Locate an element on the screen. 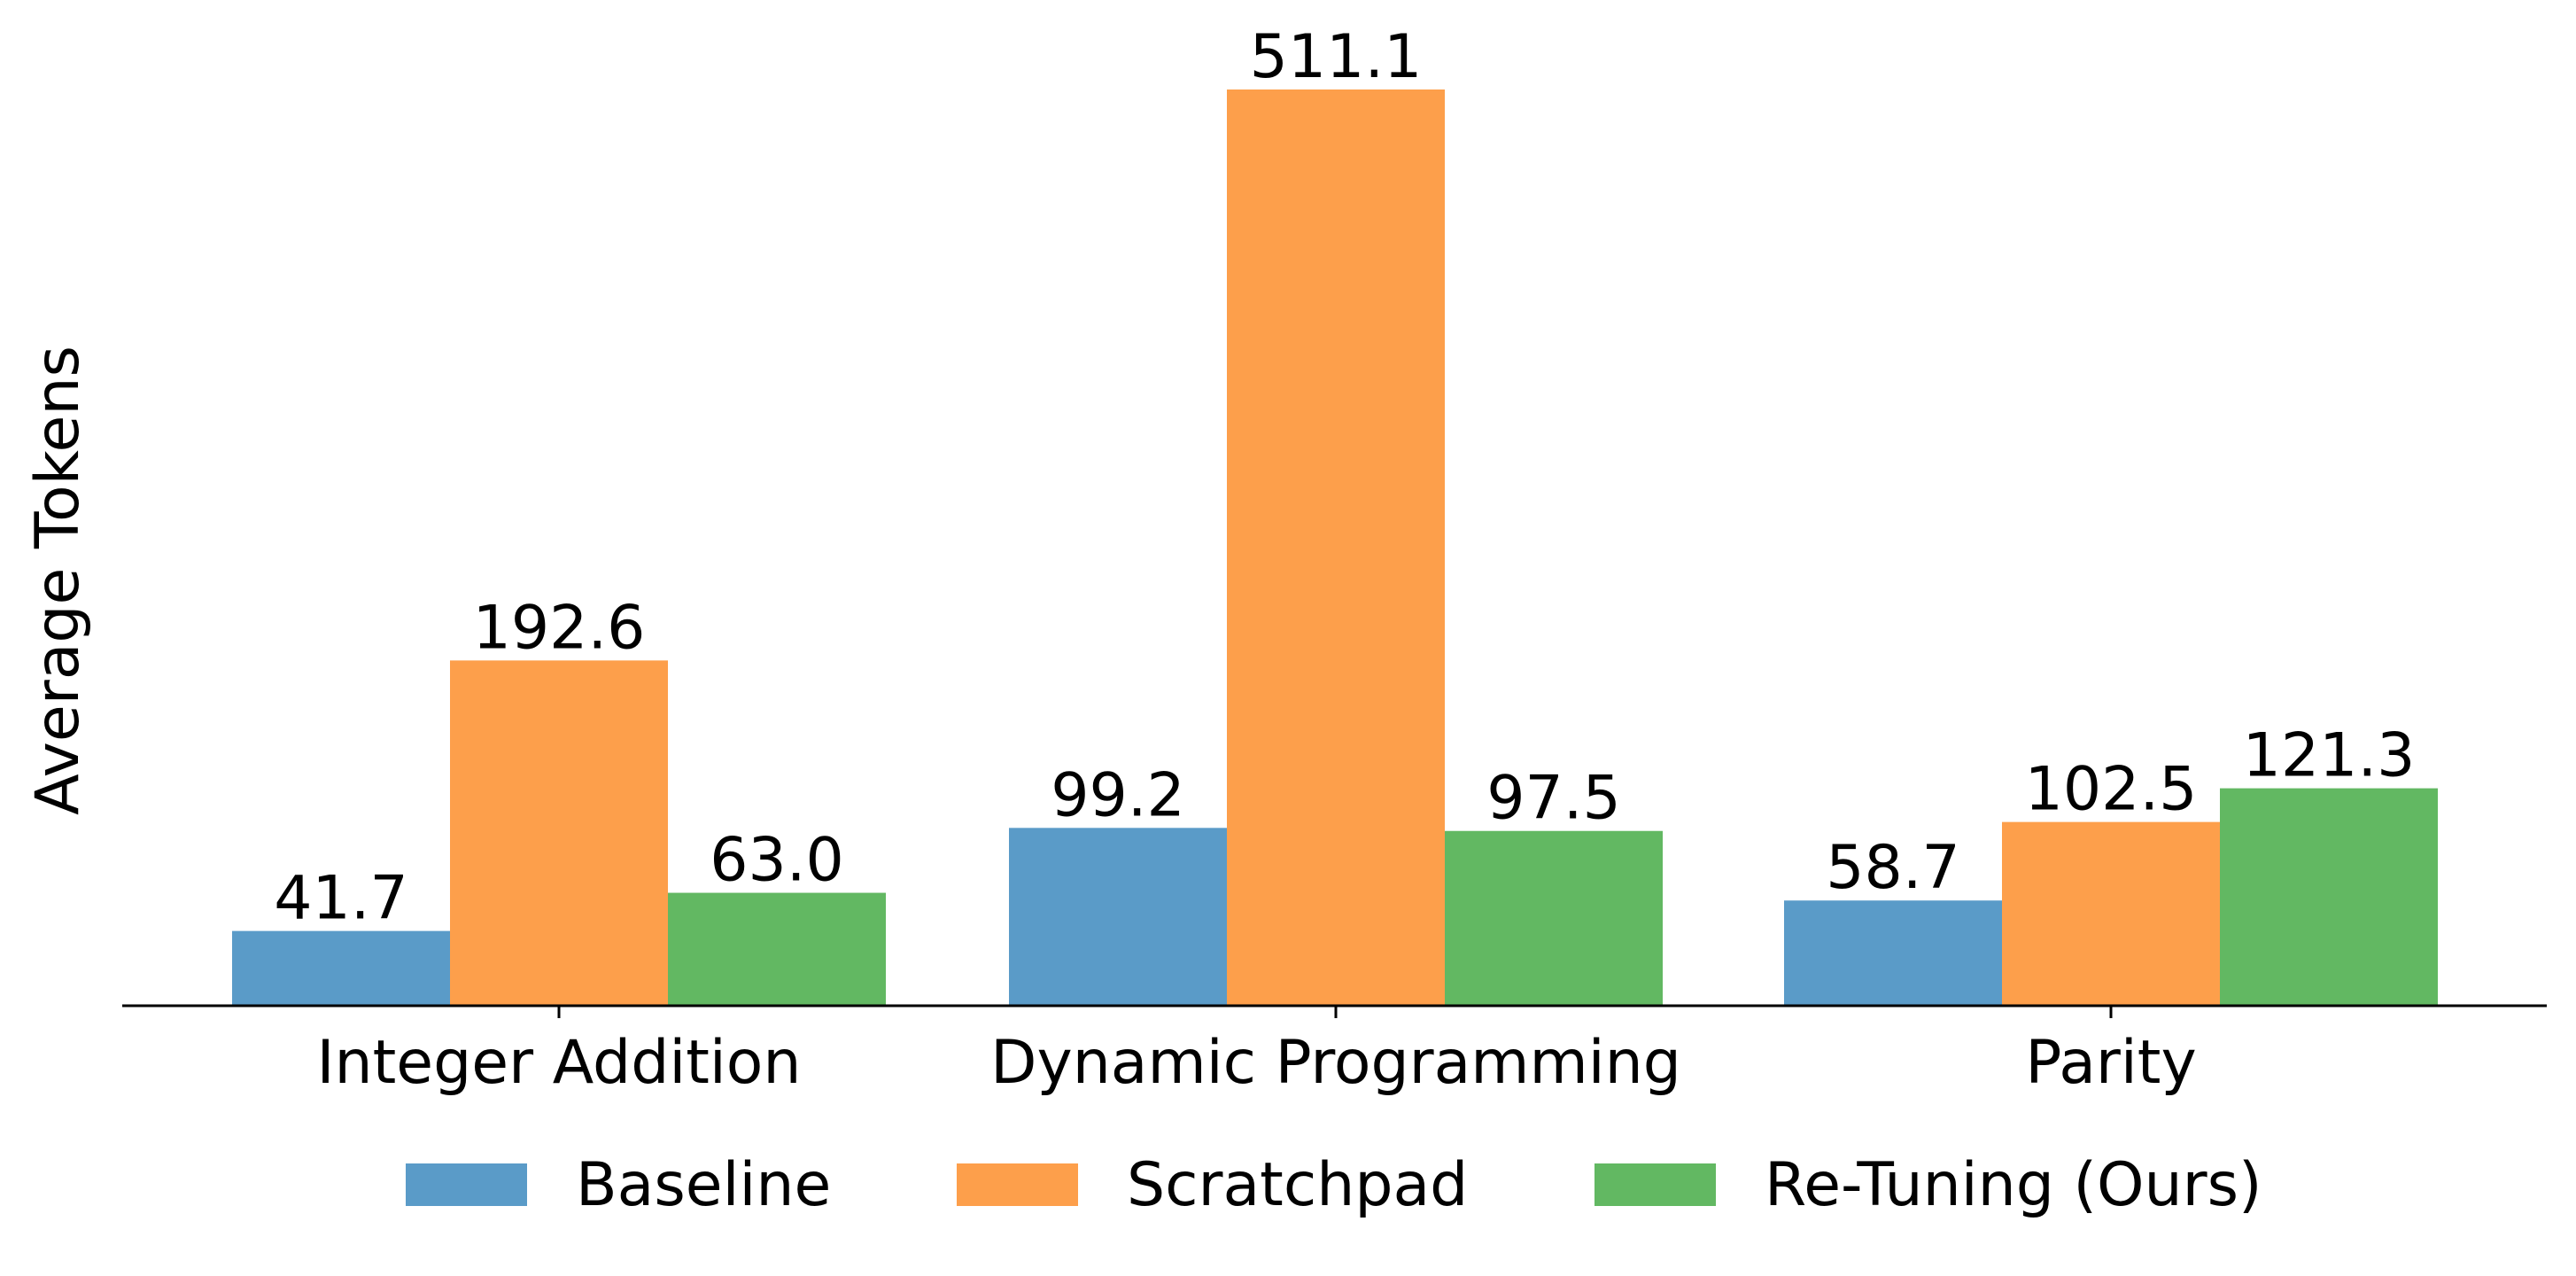 The width and height of the screenshot is (2576, 1276). legend-item: Baseline is located at coordinates (618, 1185).